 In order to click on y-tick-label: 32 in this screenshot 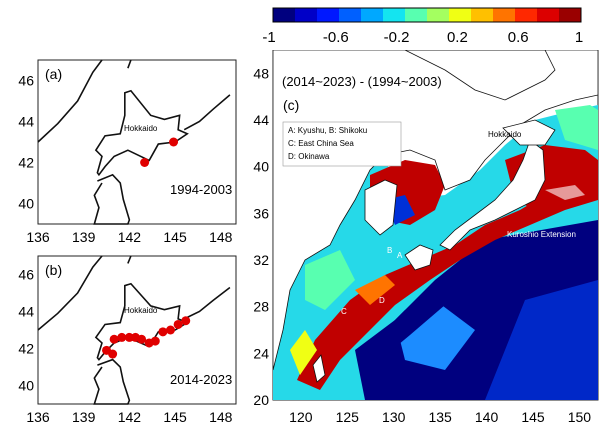, I will do `click(261, 260)`.